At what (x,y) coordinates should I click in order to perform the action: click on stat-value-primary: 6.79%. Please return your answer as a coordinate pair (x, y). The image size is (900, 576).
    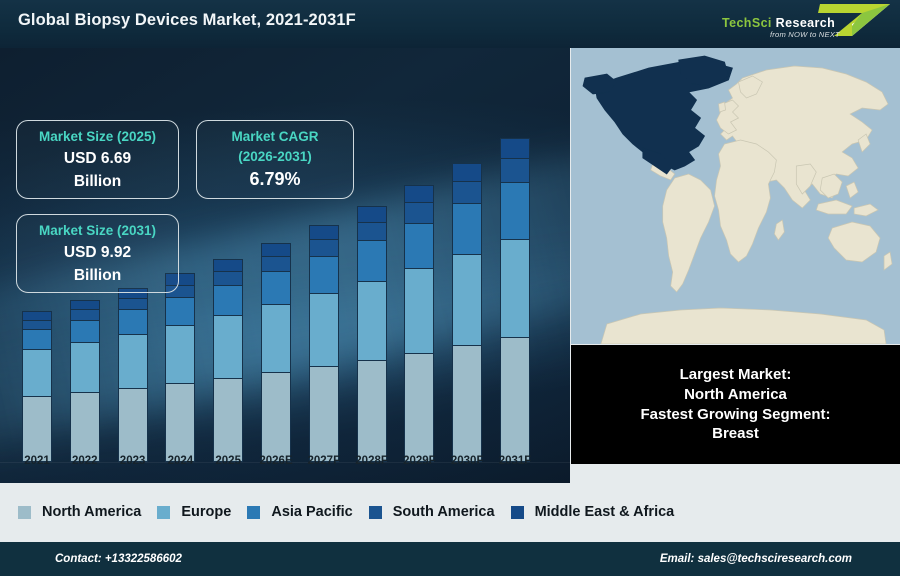
    Looking at the image, I should click on (275, 179).